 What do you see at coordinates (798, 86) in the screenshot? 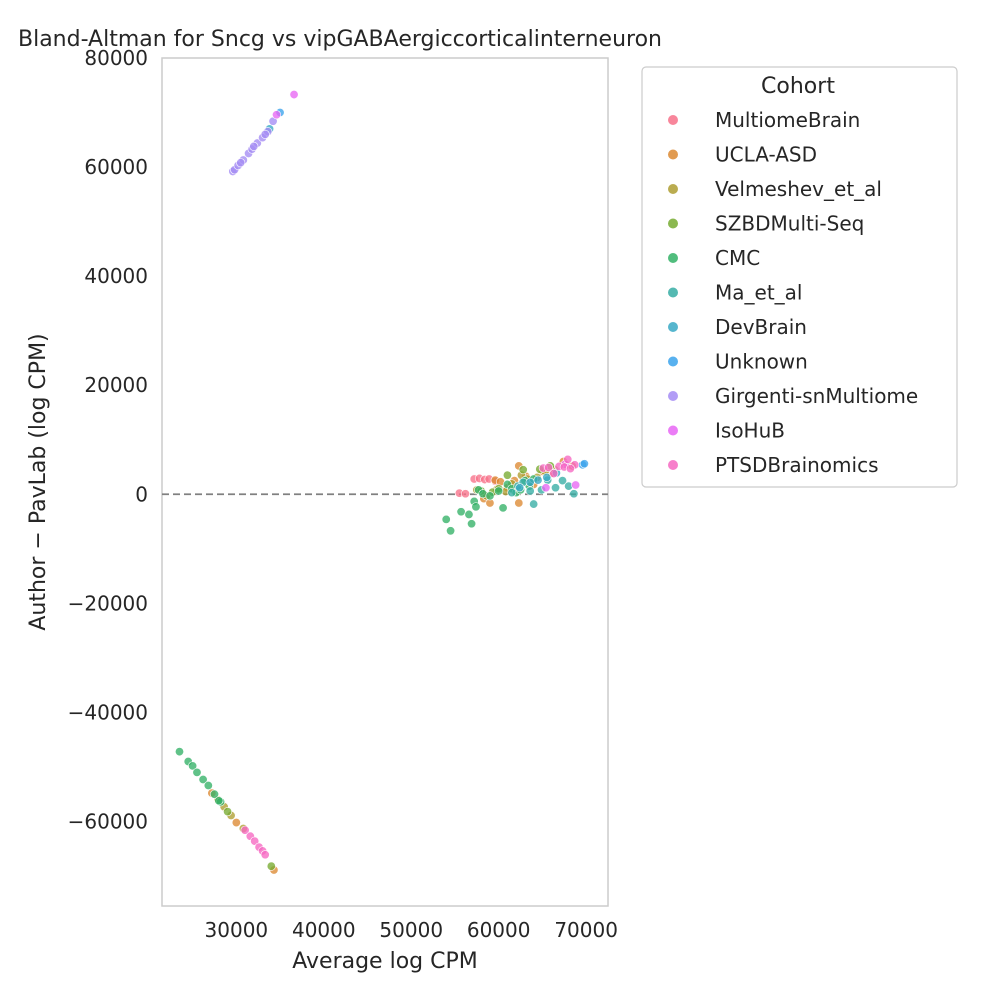
I see `legend-title: Cohort` at bounding box center [798, 86].